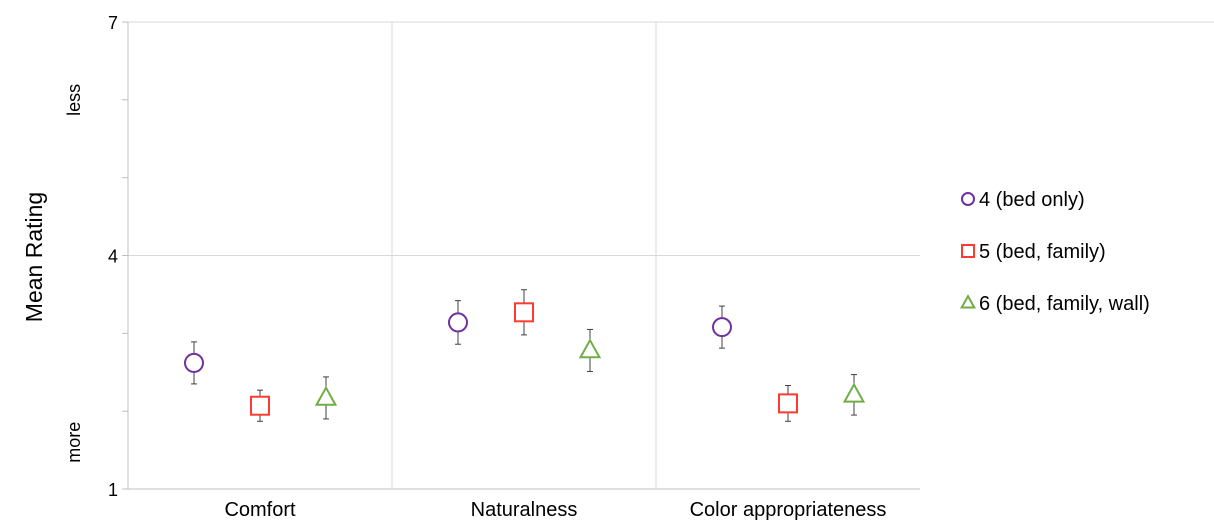 The height and width of the screenshot is (529, 1214). I want to click on category-label-0: Comfort, so click(260, 510).